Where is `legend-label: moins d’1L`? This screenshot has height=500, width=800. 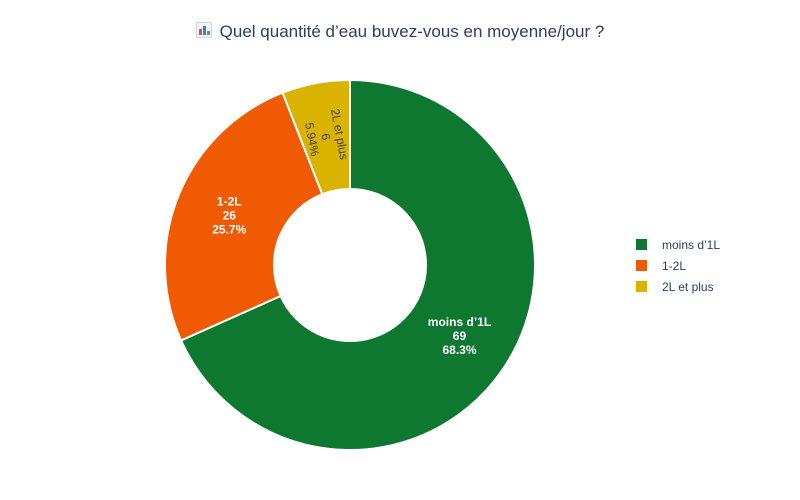
legend-label: moins d’1L is located at coordinates (691, 244).